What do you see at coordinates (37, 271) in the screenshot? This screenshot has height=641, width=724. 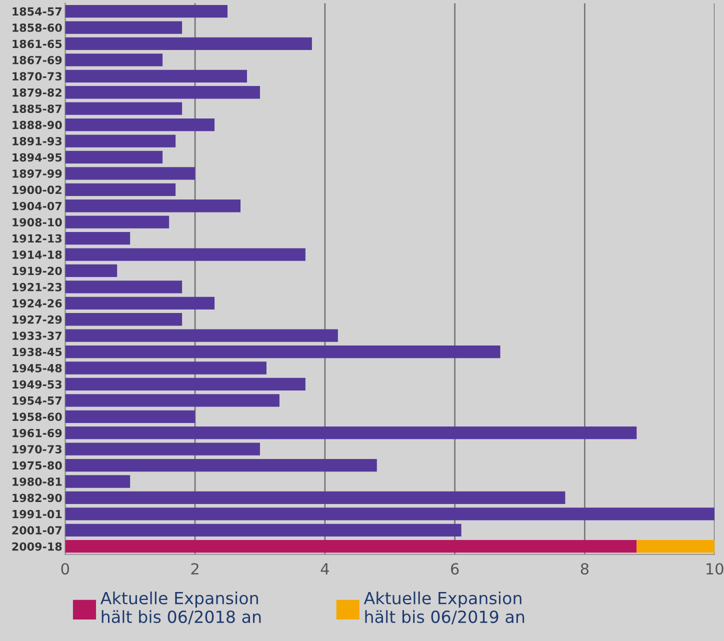 I see `y-tick-label: 1919-20` at bounding box center [37, 271].